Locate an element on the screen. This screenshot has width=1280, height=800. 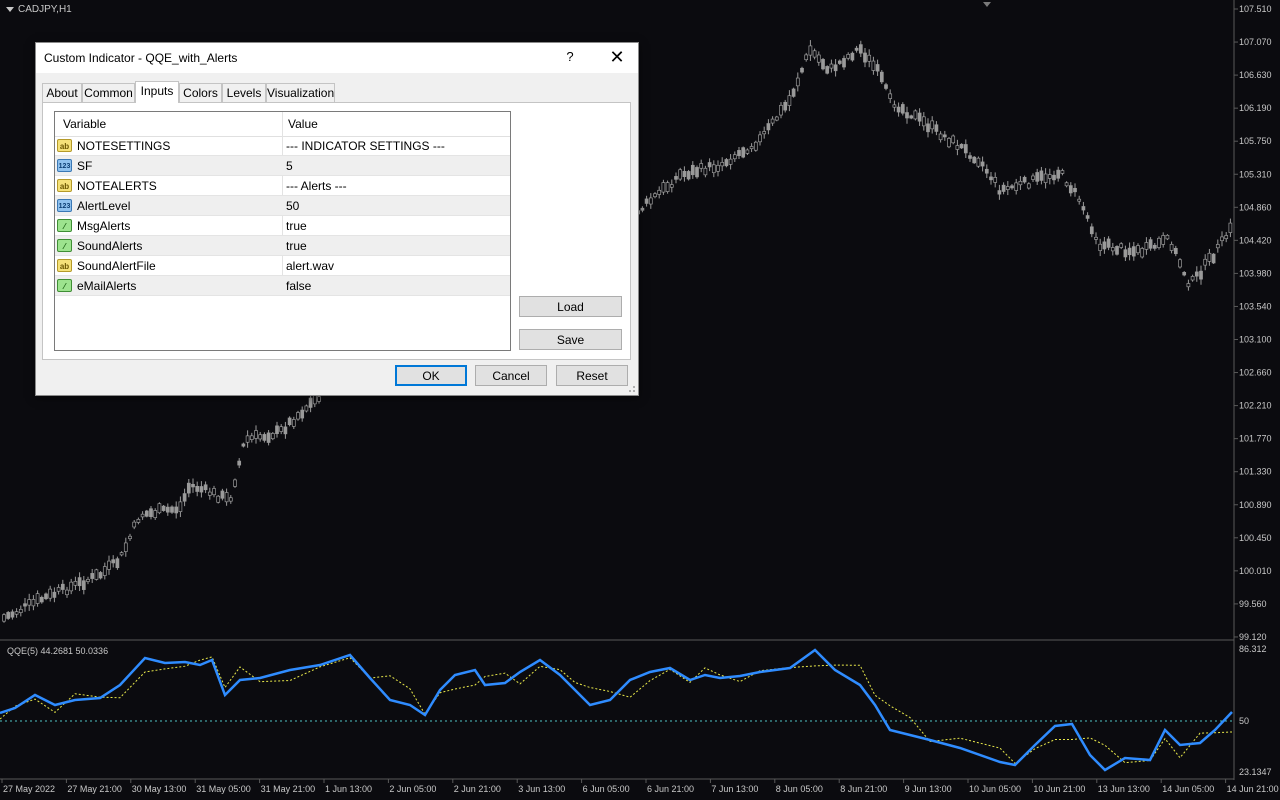
tab-colors: Colors is located at coordinates (200, 92).